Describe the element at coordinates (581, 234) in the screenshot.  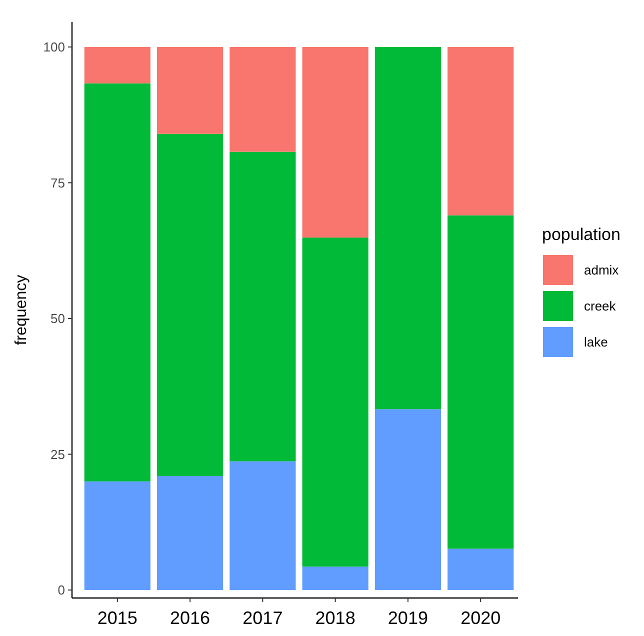
I see `legend-title: population` at that location.